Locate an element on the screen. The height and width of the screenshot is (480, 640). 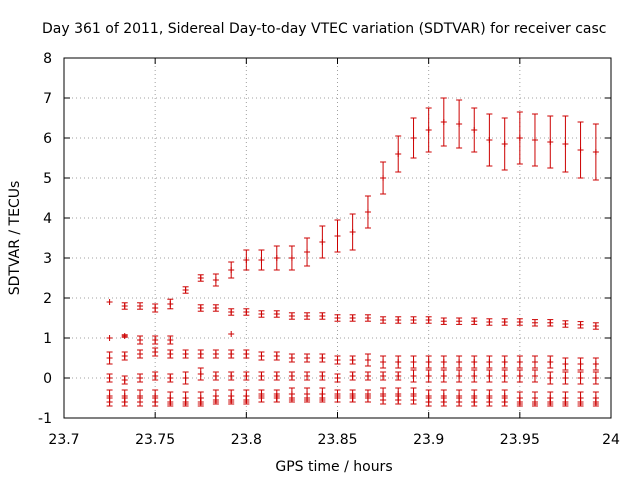
x-tick-label: 23.9 is located at coordinates (428, 440).